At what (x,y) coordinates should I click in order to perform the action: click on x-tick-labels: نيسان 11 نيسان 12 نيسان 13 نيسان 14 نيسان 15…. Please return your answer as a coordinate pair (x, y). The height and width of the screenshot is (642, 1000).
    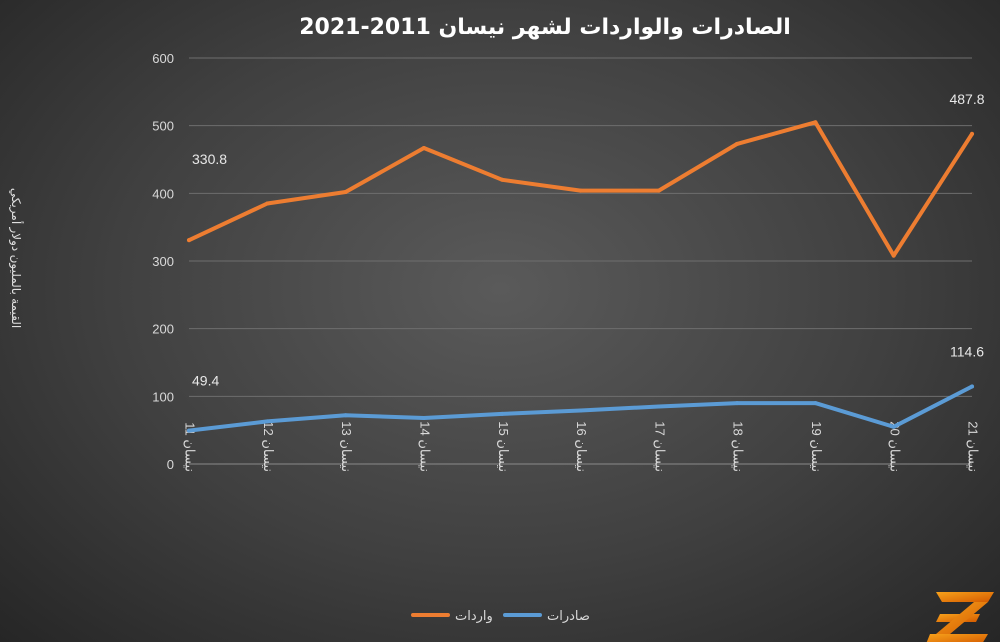
    Looking at the image, I should click on (582, 446).